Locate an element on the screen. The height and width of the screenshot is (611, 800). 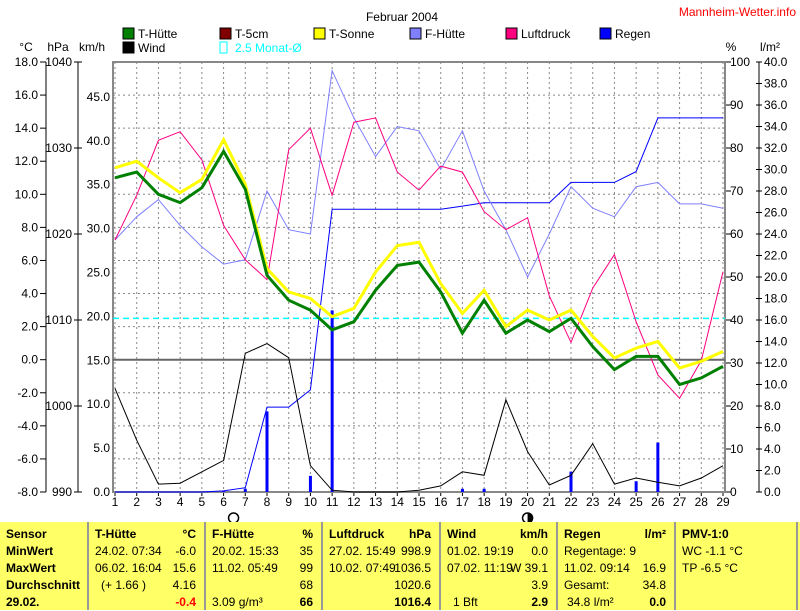
r-days: Regentage: 9 is located at coordinates (600, 551).